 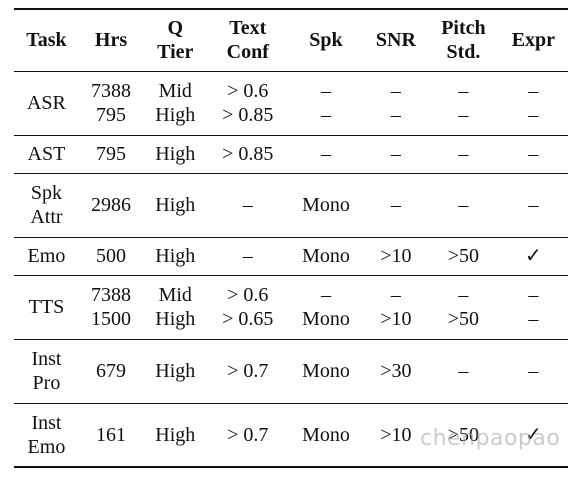 I want to click on cell-line: >30, so click(x=396, y=371).